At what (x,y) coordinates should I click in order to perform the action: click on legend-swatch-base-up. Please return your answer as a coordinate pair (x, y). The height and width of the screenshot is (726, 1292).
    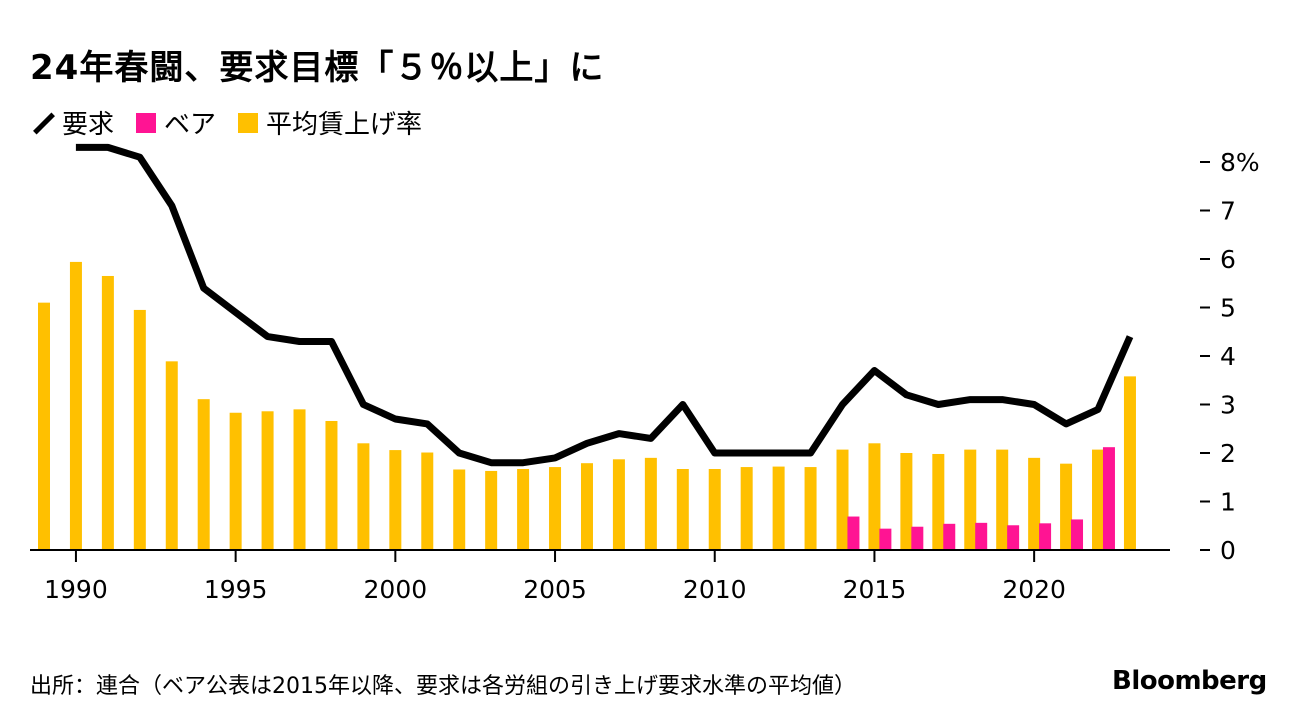
    Looking at the image, I should click on (146, 122).